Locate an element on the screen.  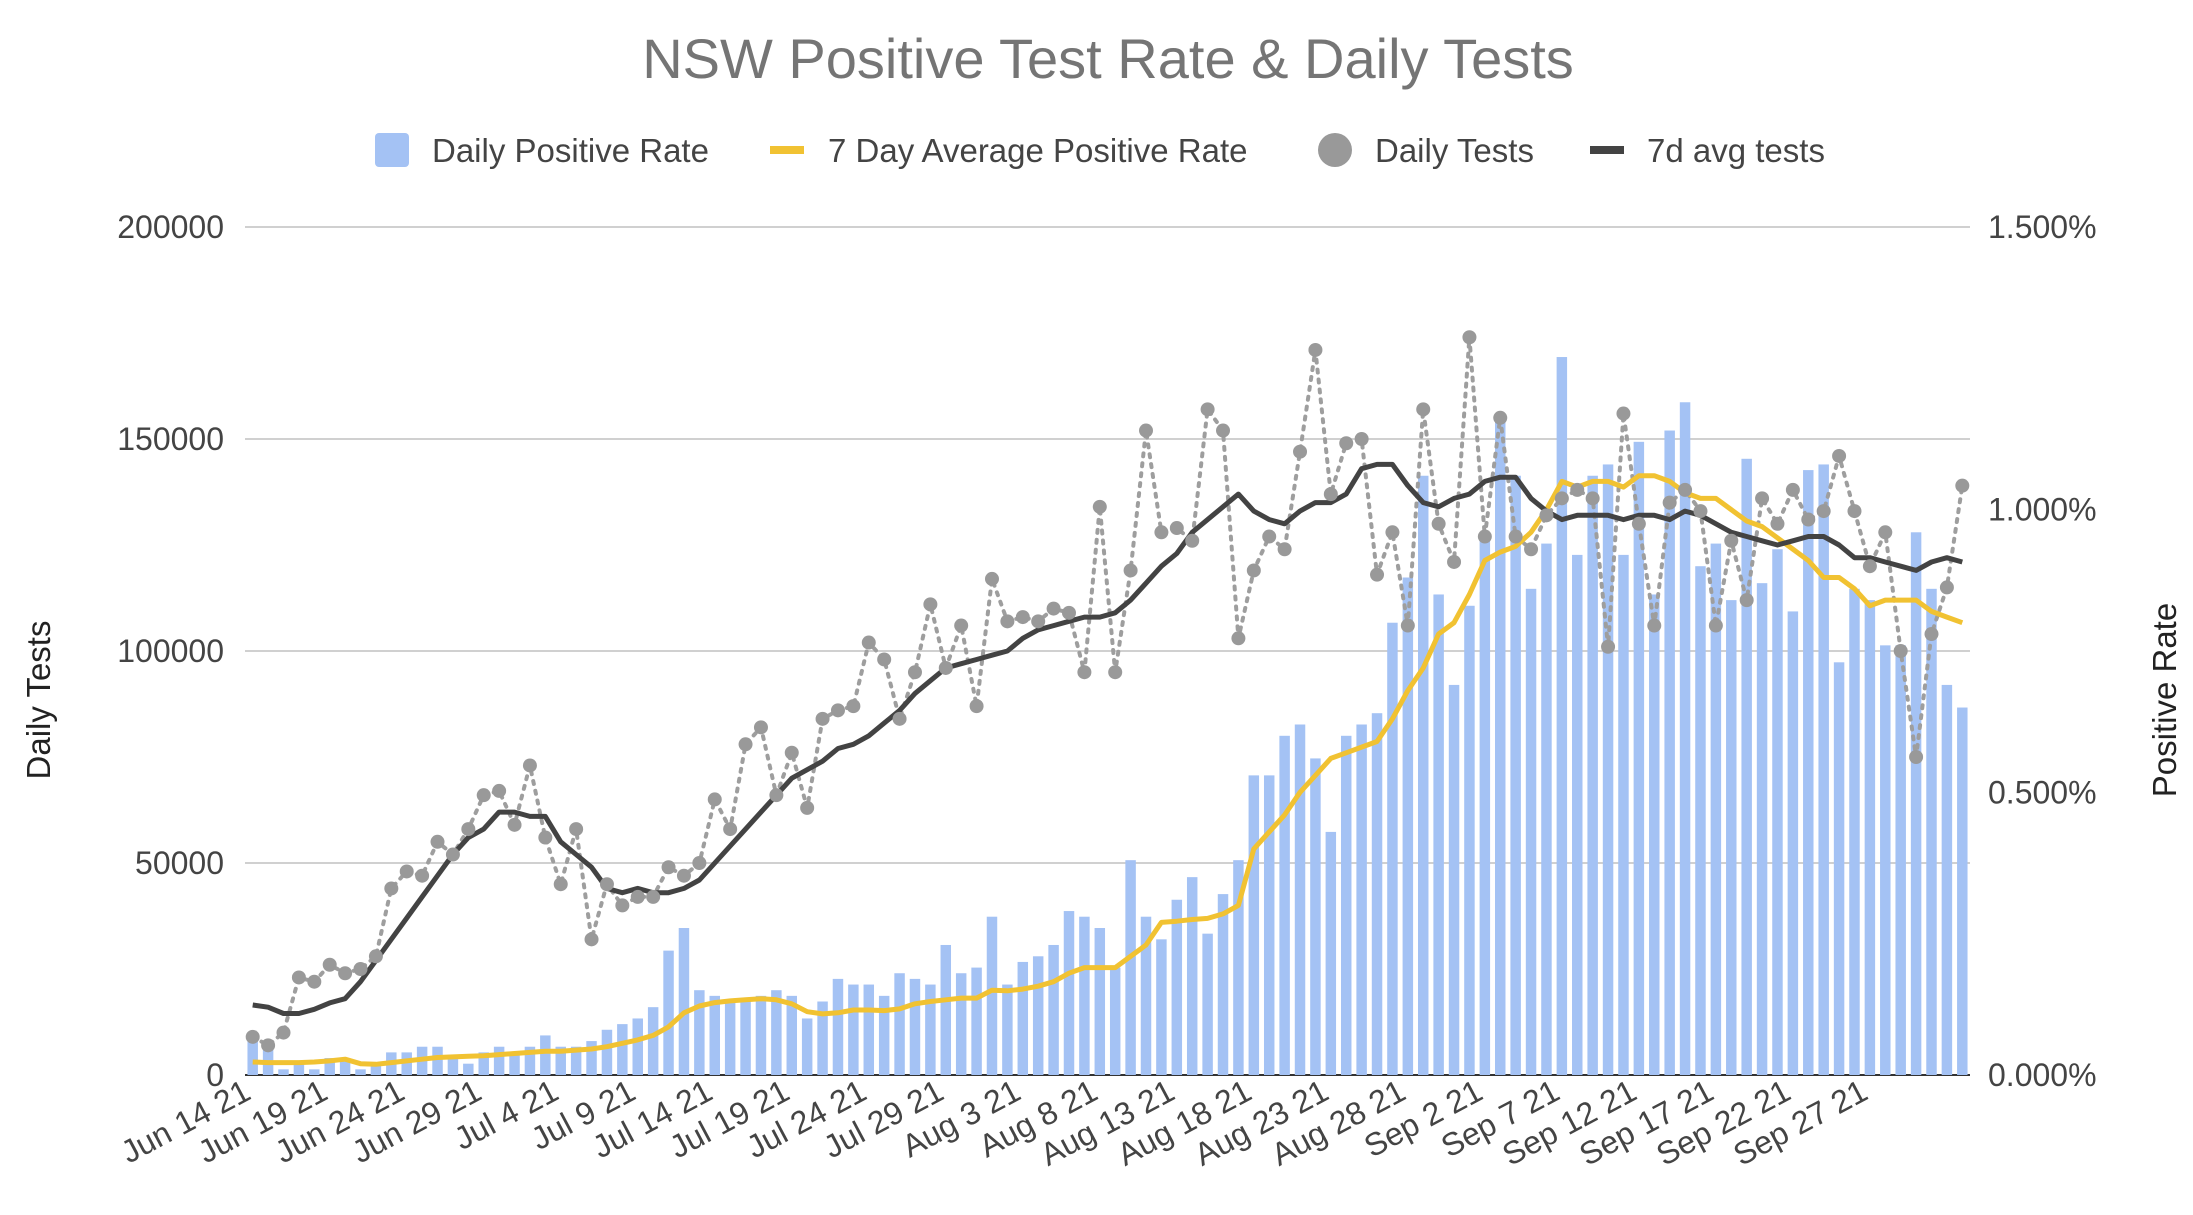
y-axis-left-label: Daily Tests is located at coordinates (38, 700).